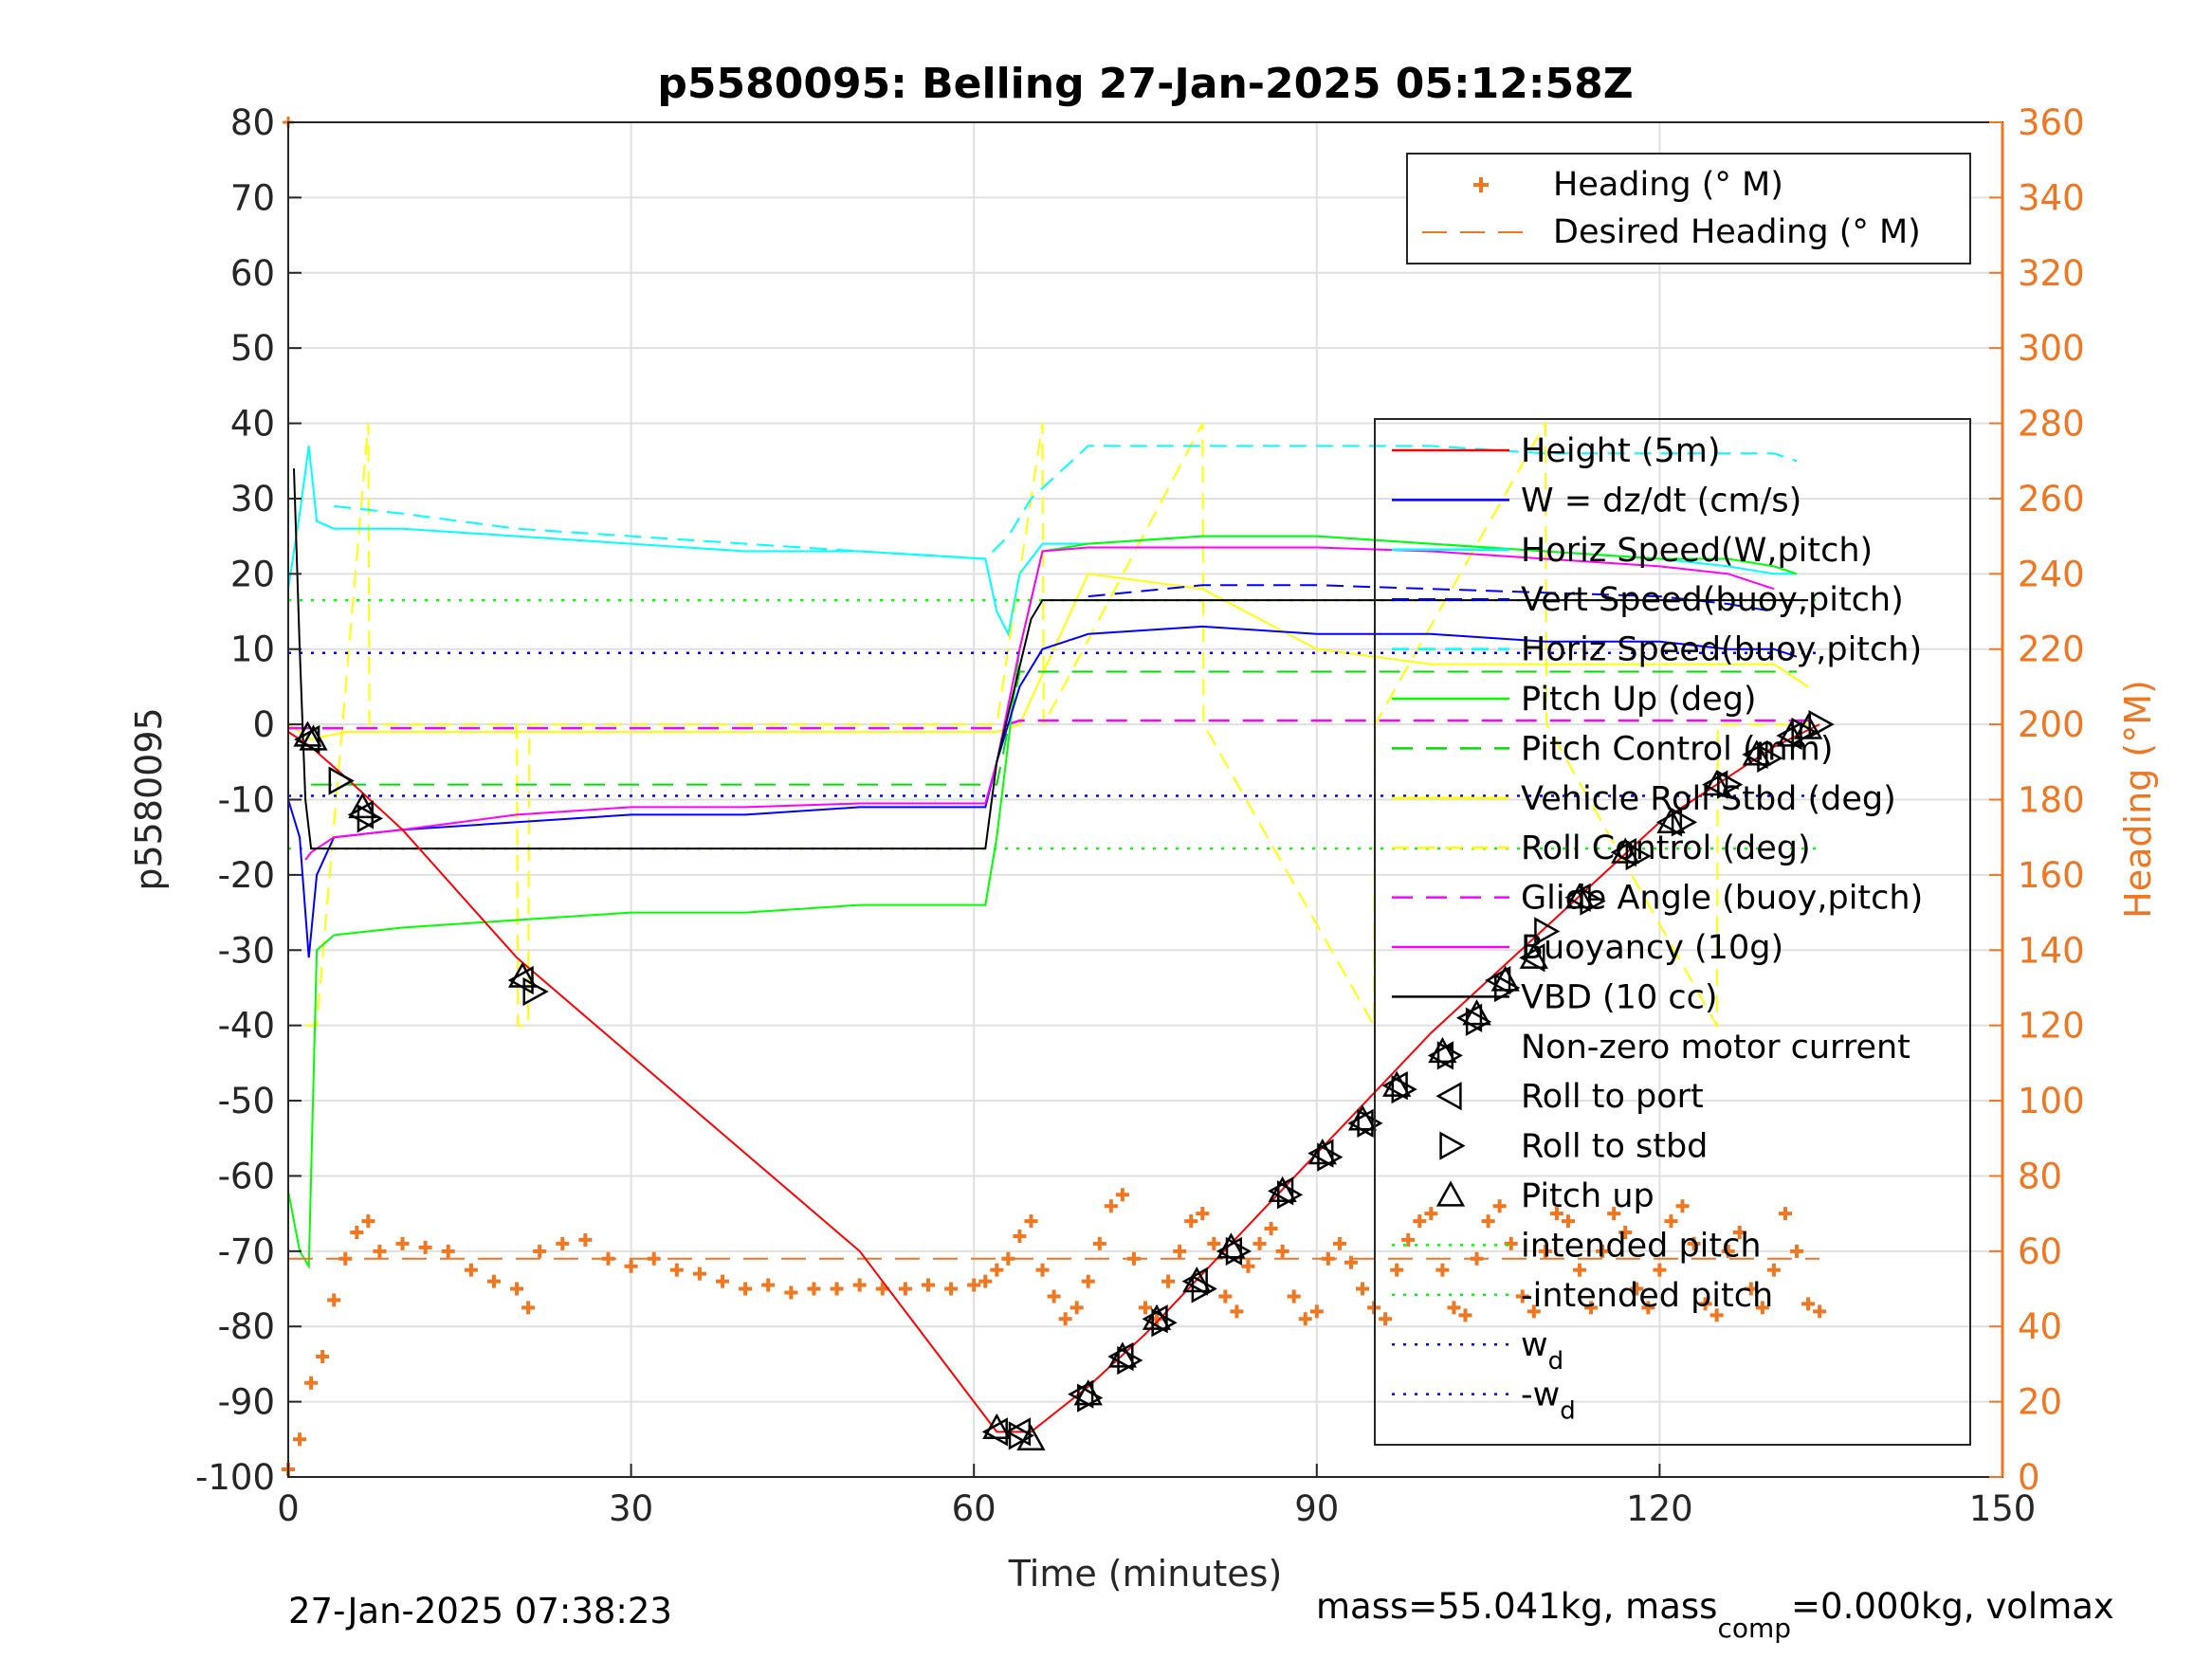 Image resolution: width=2212 pixels, height=1659 pixels. Describe the element at coordinates (246, 1326) in the screenshot. I see `y-tick-label: -80` at that location.